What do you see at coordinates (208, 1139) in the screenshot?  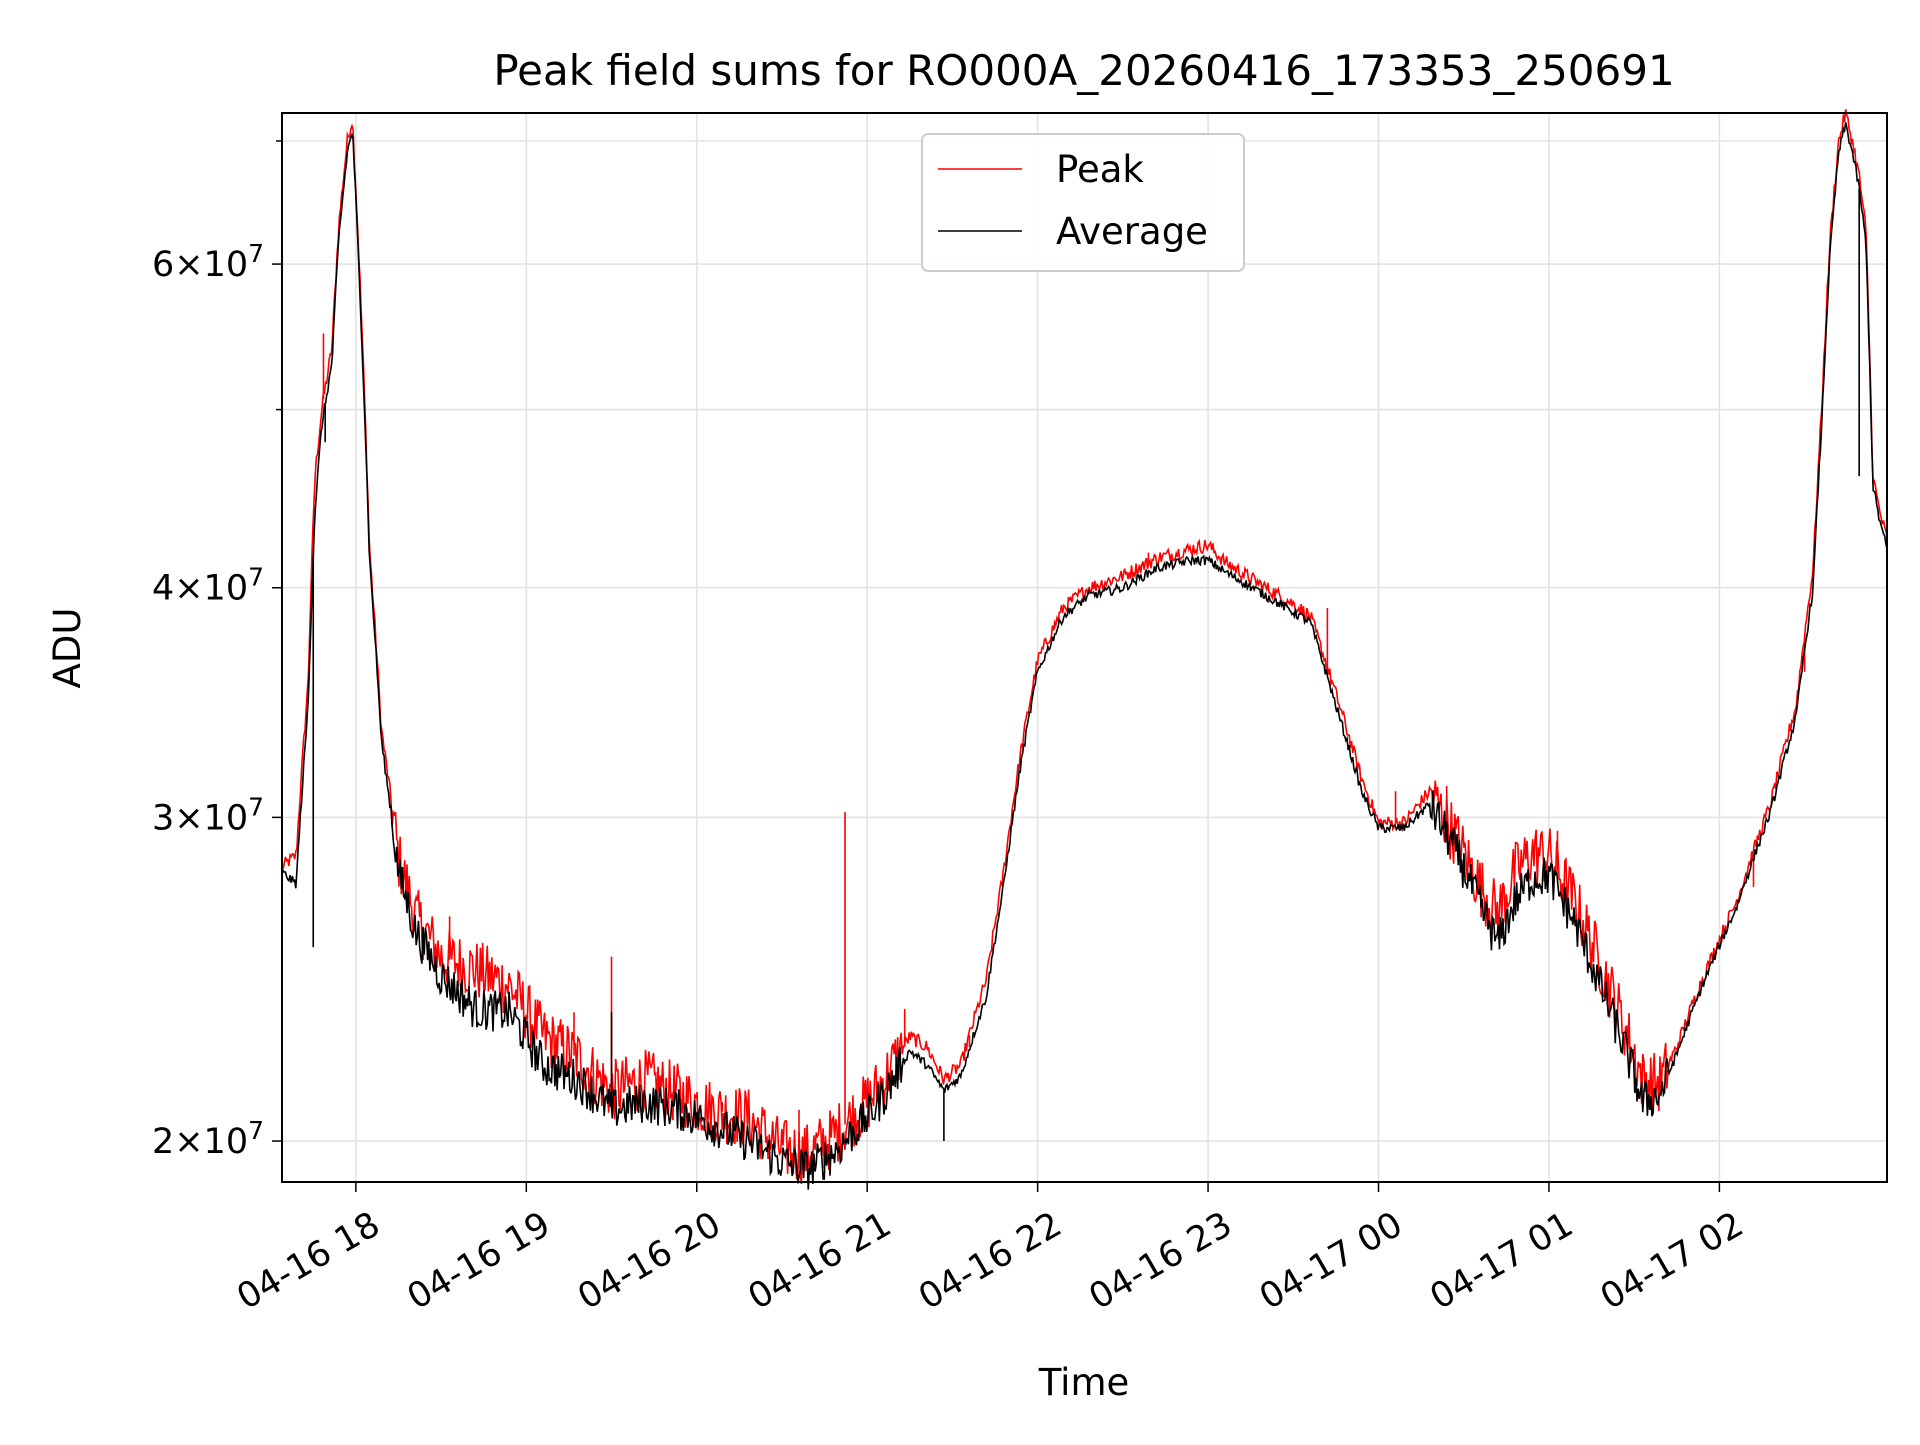 I see `y-tick-label: 2×107` at bounding box center [208, 1139].